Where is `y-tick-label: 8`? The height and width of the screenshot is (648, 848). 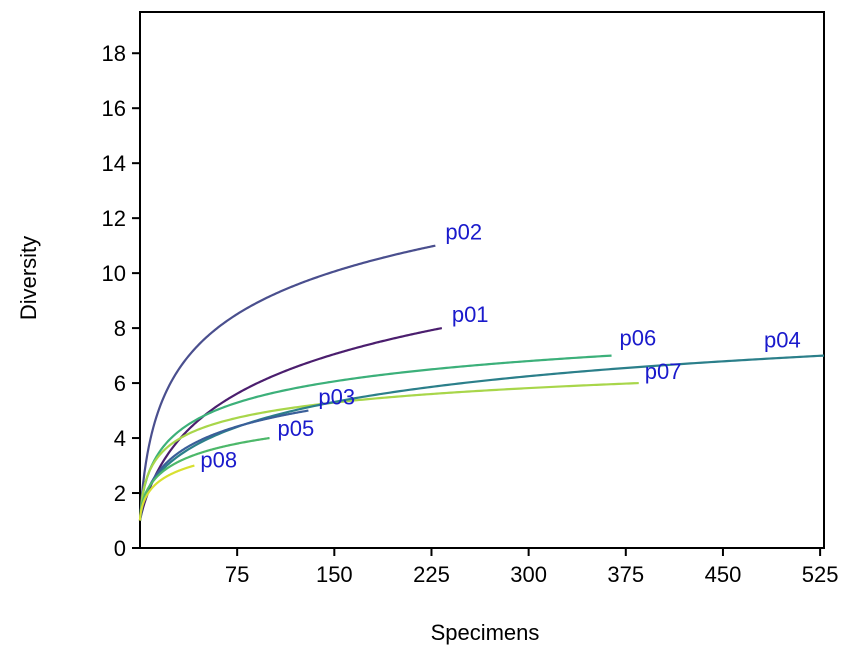 y-tick-label: 8 is located at coordinates (120, 328).